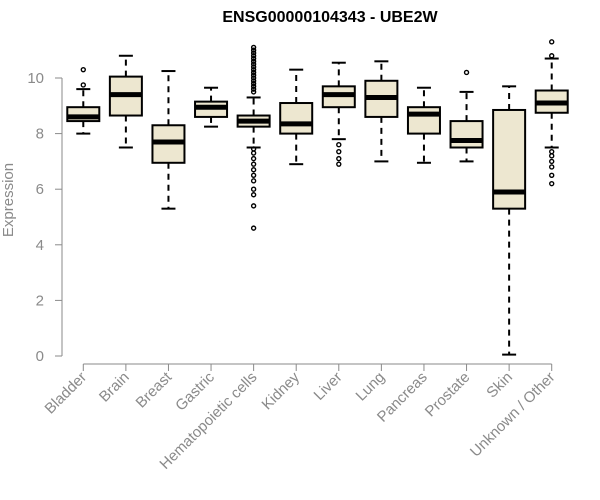 The image size is (600, 500). I want to click on y-tick-label: 2, so click(40, 300).